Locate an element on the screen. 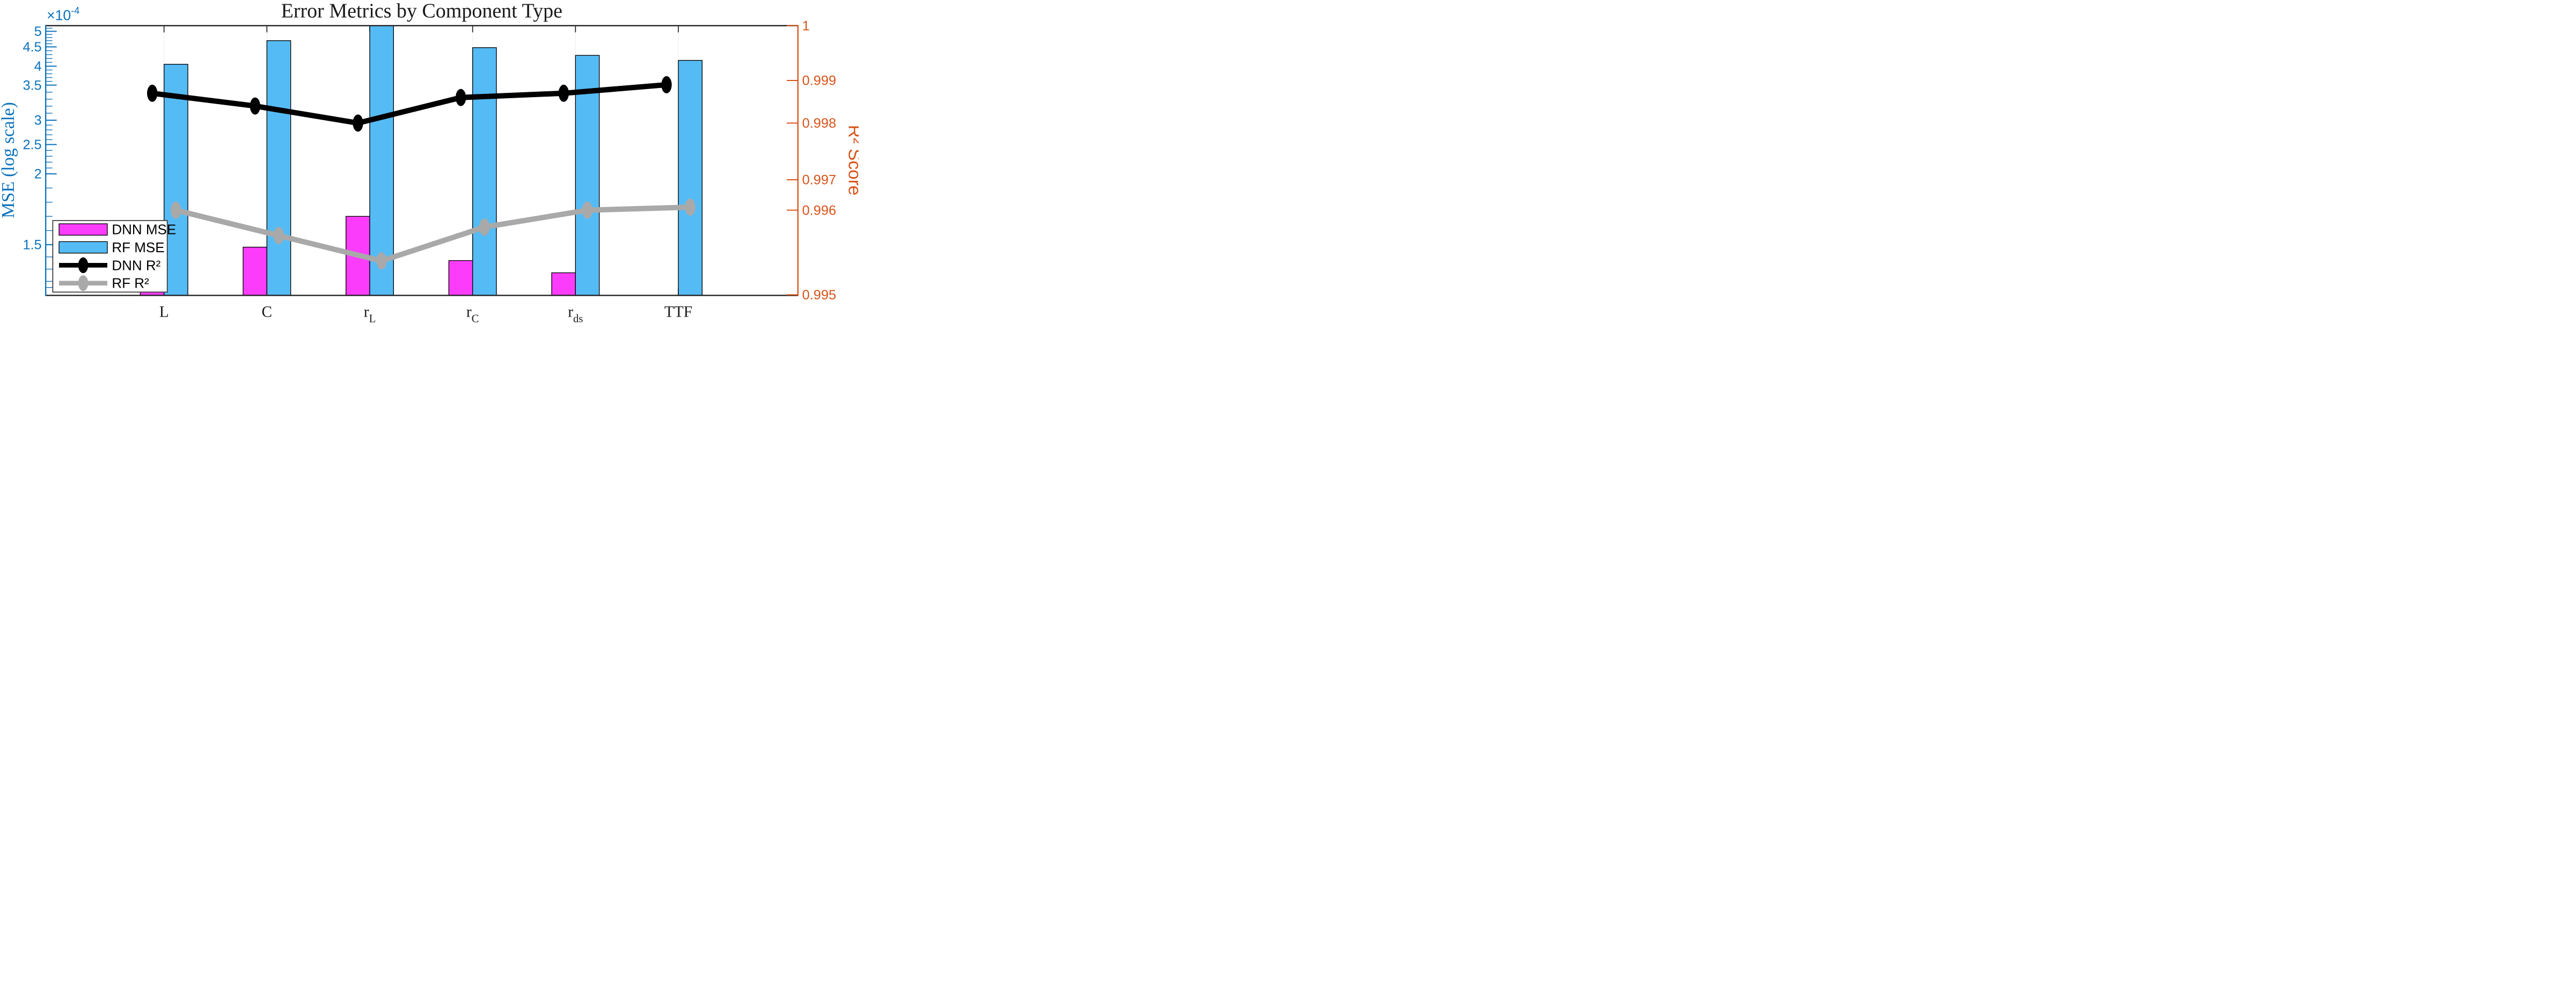 This screenshot has height=982, width=2576. line-dnn-r2-path is located at coordinates (409, 104).